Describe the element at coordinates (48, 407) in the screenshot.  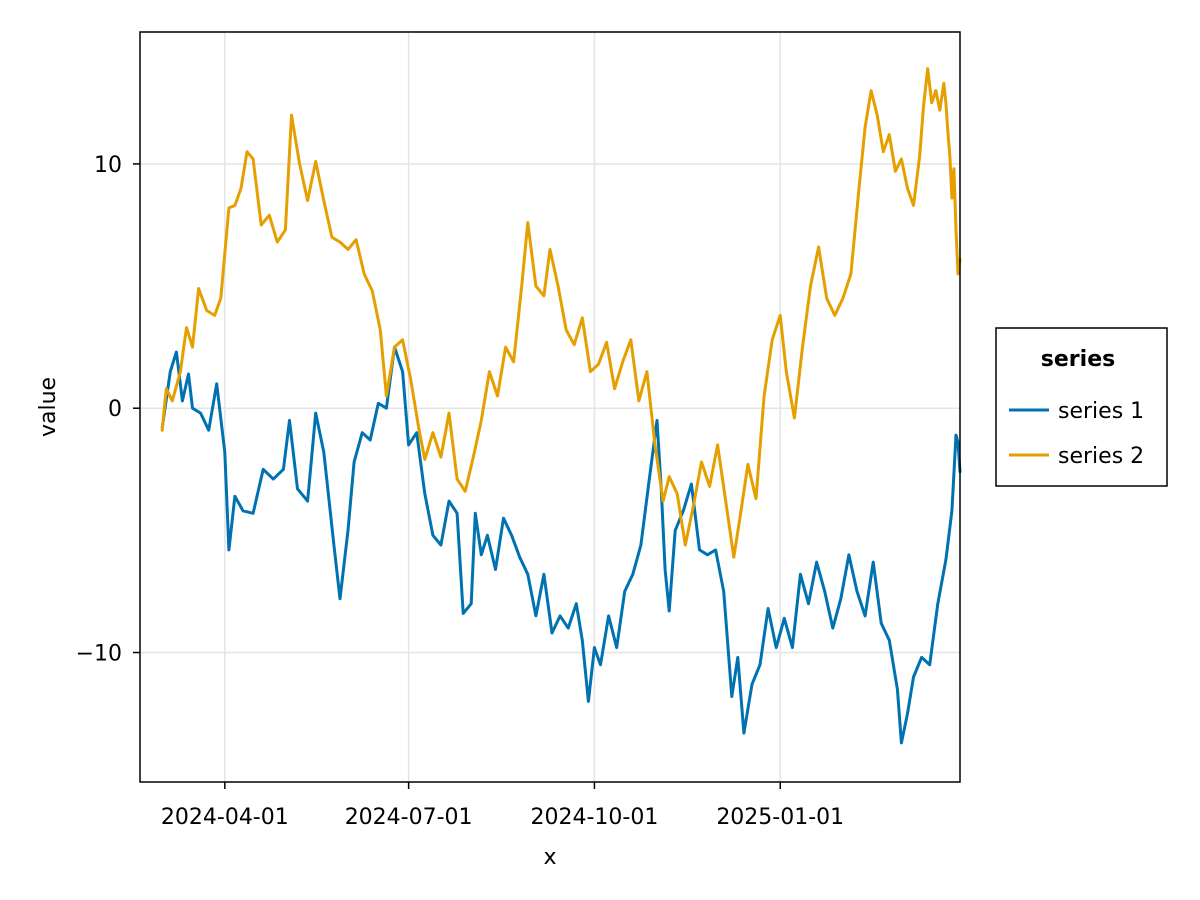
I see `y-axis-label: value` at that location.